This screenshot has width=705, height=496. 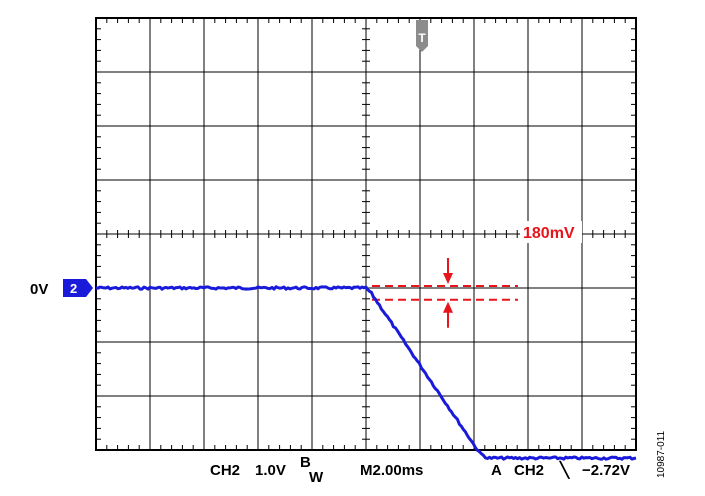 What do you see at coordinates (225, 470) in the screenshot?
I see `readout-channel: CH2` at bounding box center [225, 470].